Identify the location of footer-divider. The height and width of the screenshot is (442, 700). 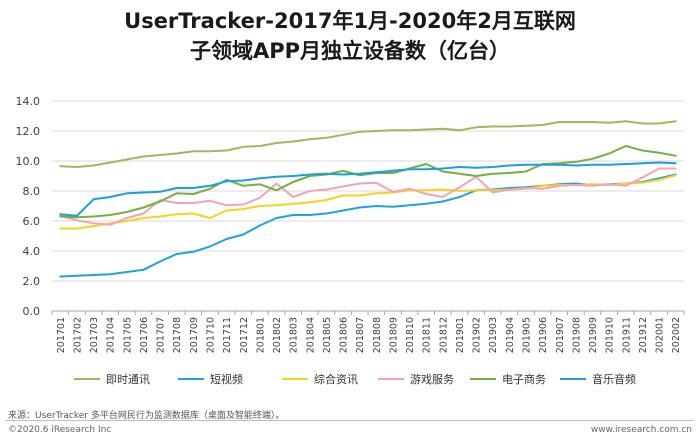
(350, 420).